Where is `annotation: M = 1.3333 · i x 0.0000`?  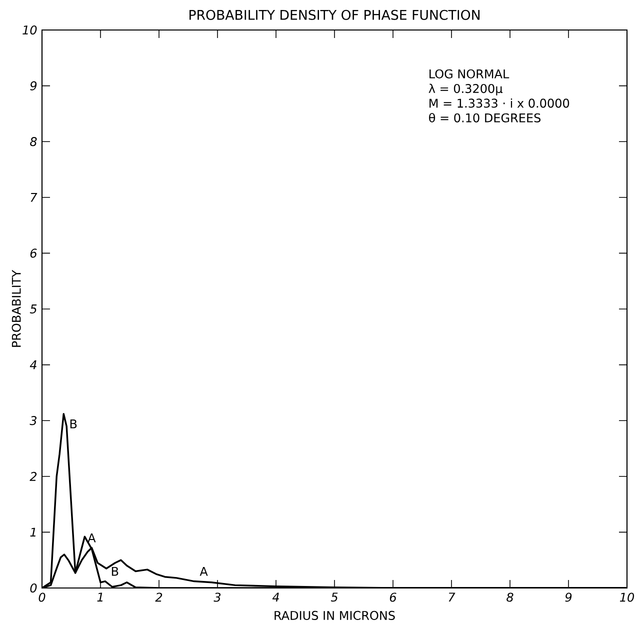 annotation: M = 1.3333 · i x 0.0000 is located at coordinates (500, 103).